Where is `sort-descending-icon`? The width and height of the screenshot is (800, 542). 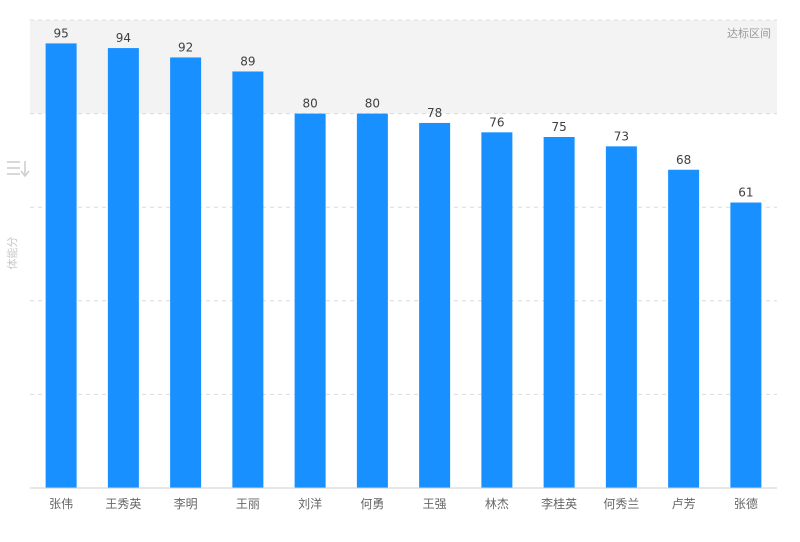
sort-descending-icon is located at coordinates (18, 169).